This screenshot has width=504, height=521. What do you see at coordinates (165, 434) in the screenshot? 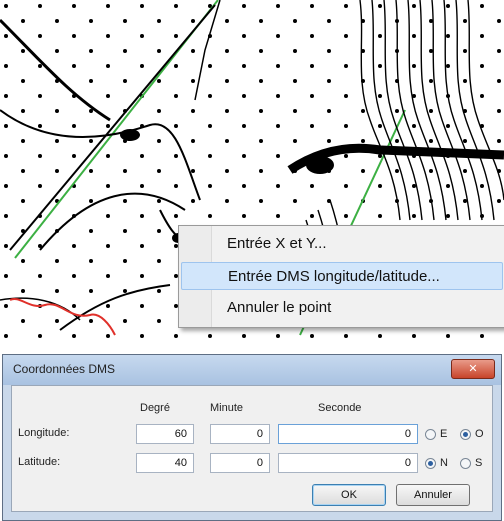
I see `longitude-degree-field: 60` at bounding box center [165, 434].